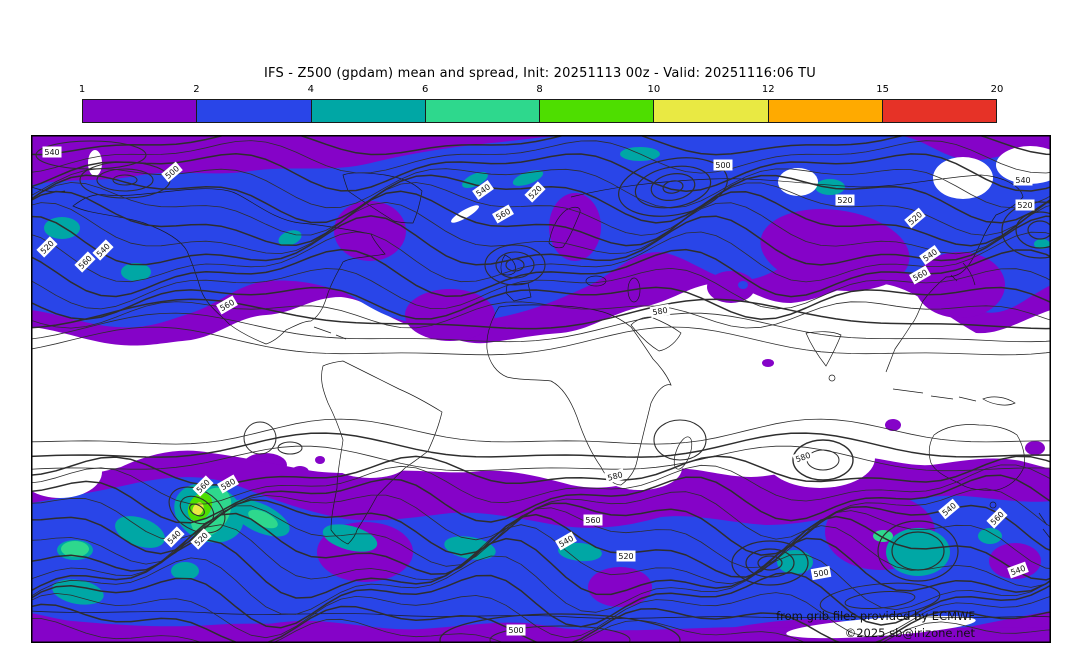 Image resolution: width=1080 pixels, height=658 pixels. I want to click on colorbar-tick-label: 1, so click(82, 89).